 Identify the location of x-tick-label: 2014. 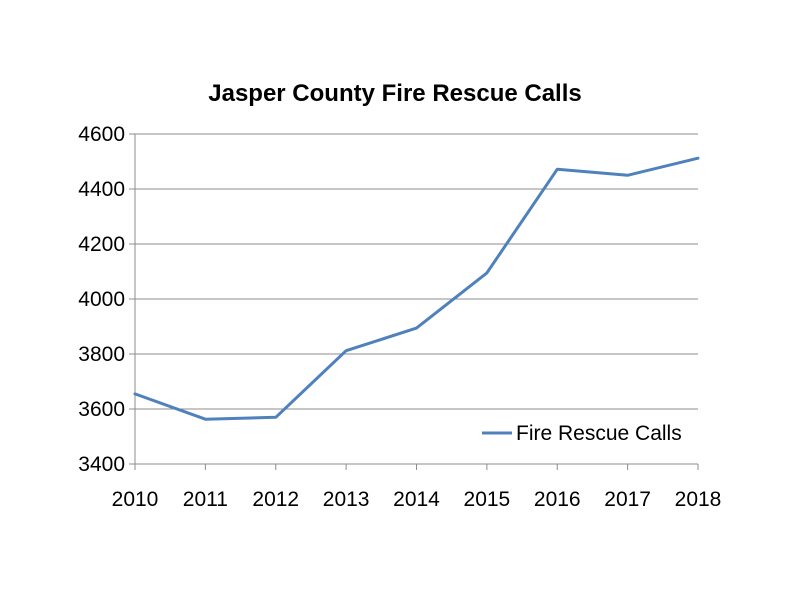
(416, 499).